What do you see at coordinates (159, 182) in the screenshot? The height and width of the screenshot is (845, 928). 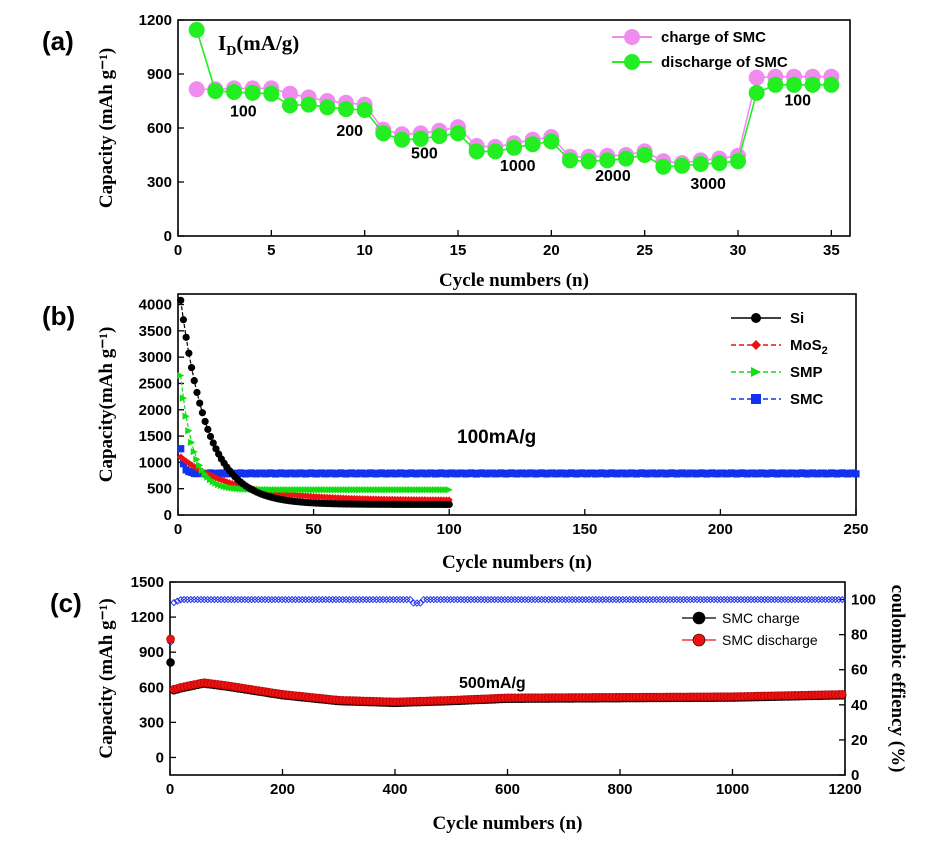 I see `panel-a-y-tick-label: 300` at bounding box center [159, 182].